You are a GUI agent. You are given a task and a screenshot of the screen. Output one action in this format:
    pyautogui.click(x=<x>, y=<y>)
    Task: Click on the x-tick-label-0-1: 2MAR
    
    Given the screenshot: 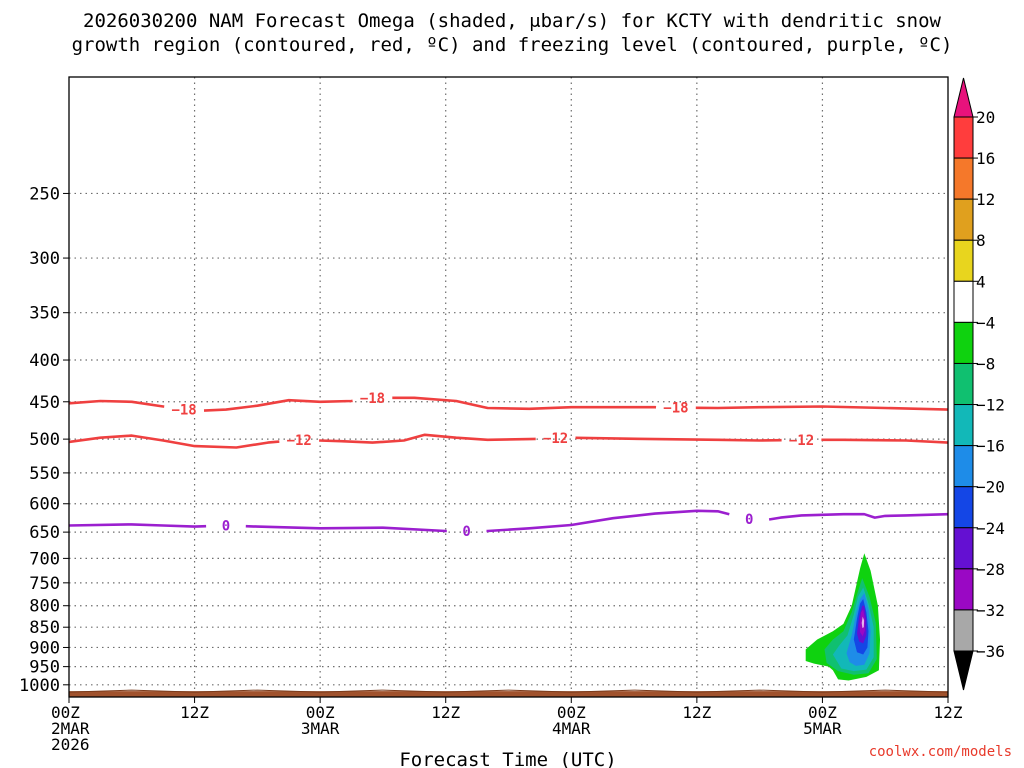 What is the action you would take?
    pyautogui.click(x=70, y=728)
    